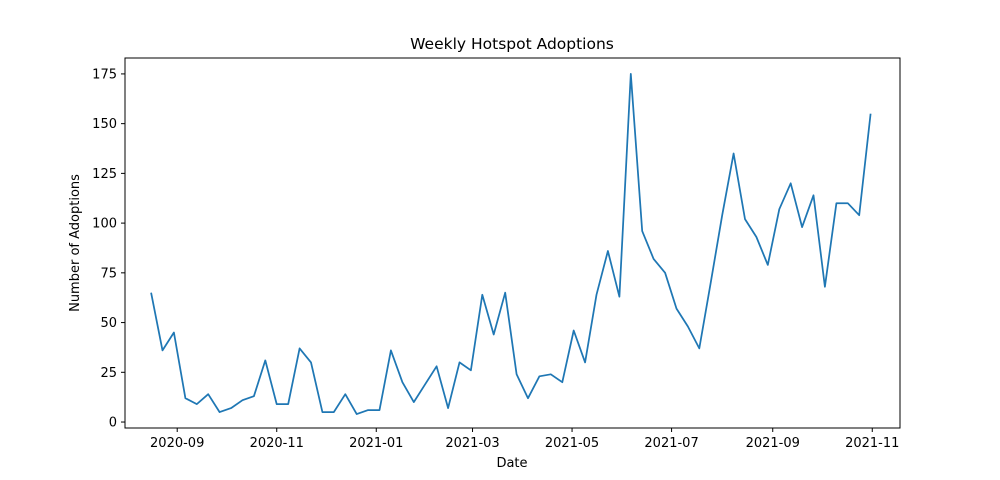 This screenshot has width=1000, height=480. Describe the element at coordinates (108, 323) in the screenshot. I see `y-tick-label: 50` at that location.